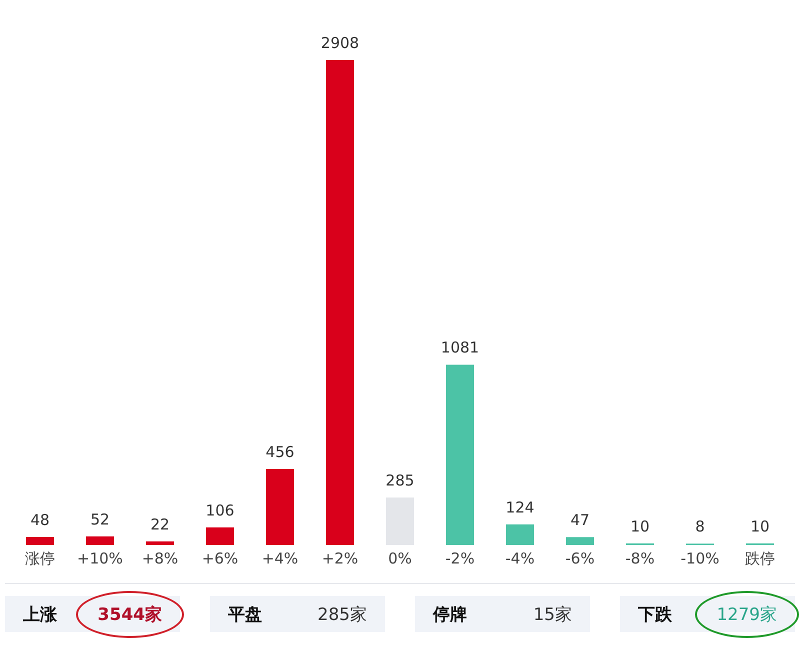 The height and width of the screenshot is (647, 800). I want to click on x-tick-label: -4%, so click(520, 559).